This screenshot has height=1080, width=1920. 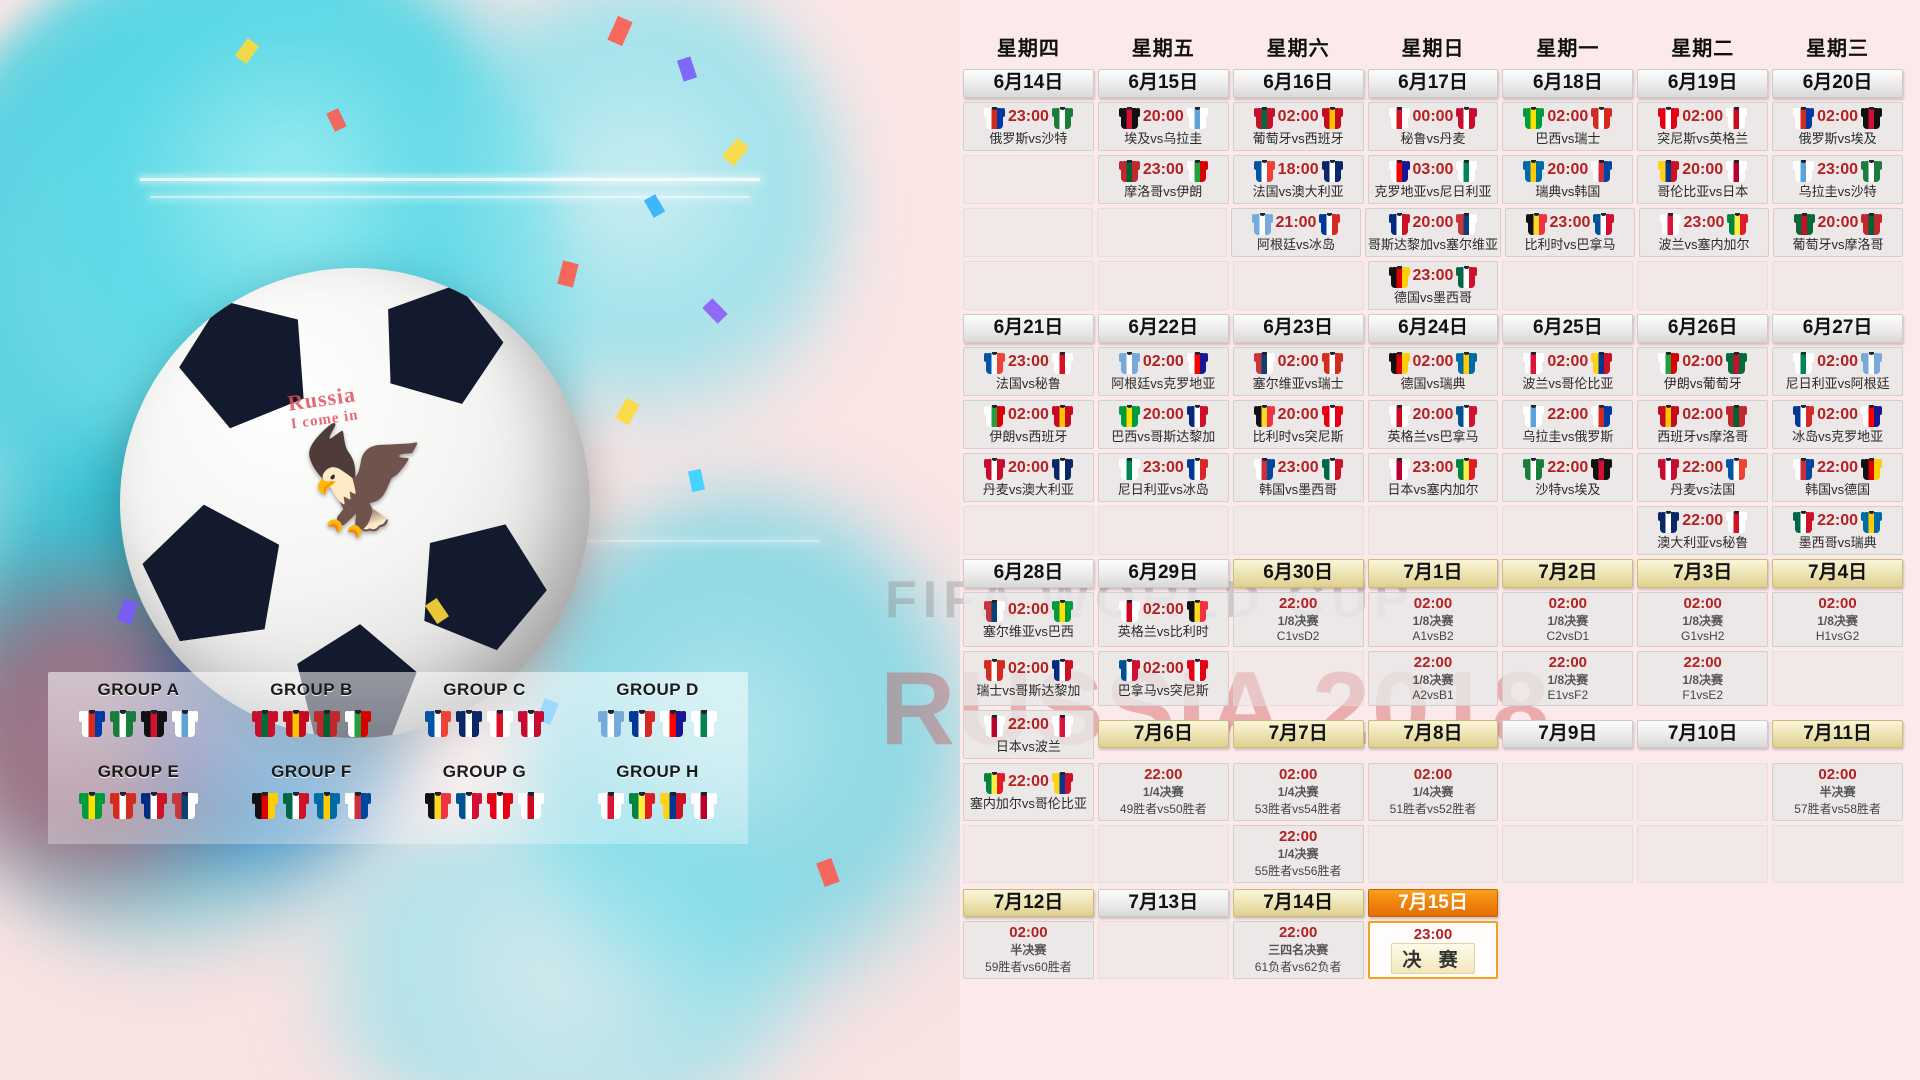 What do you see at coordinates (1570, 232) in the screenshot?
I see `match-card: 23:00 比利时vs巴拿马` at bounding box center [1570, 232].